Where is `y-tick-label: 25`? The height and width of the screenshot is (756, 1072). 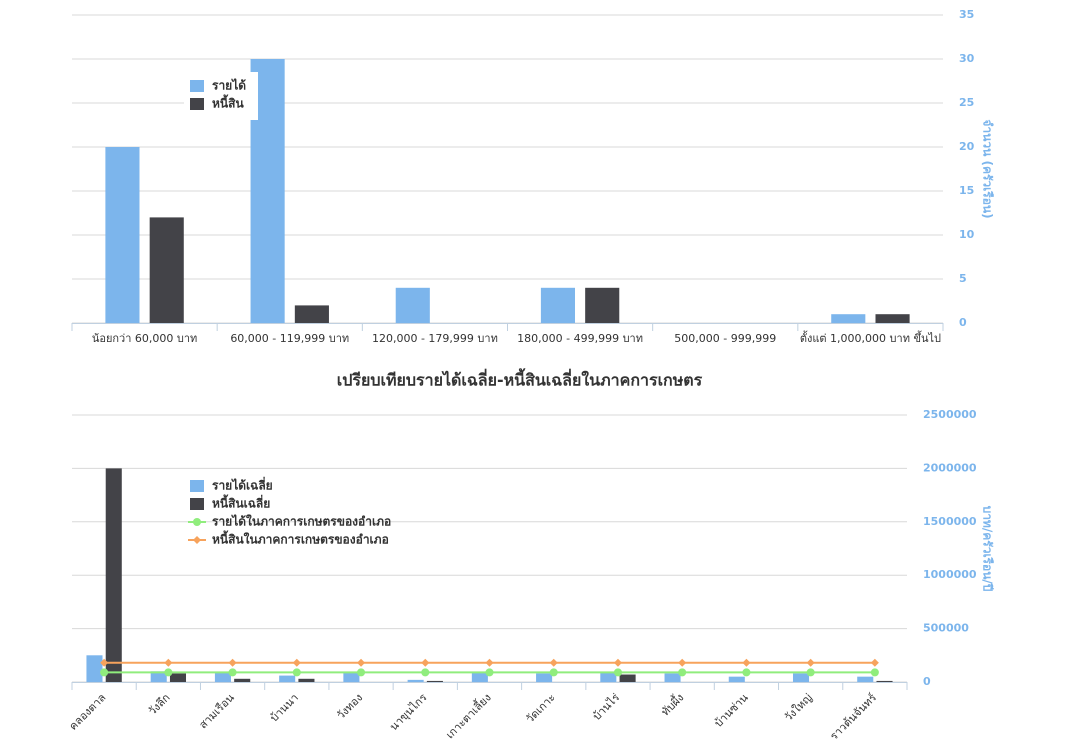
y-tick-label: 25 is located at coordinates (966, 102).